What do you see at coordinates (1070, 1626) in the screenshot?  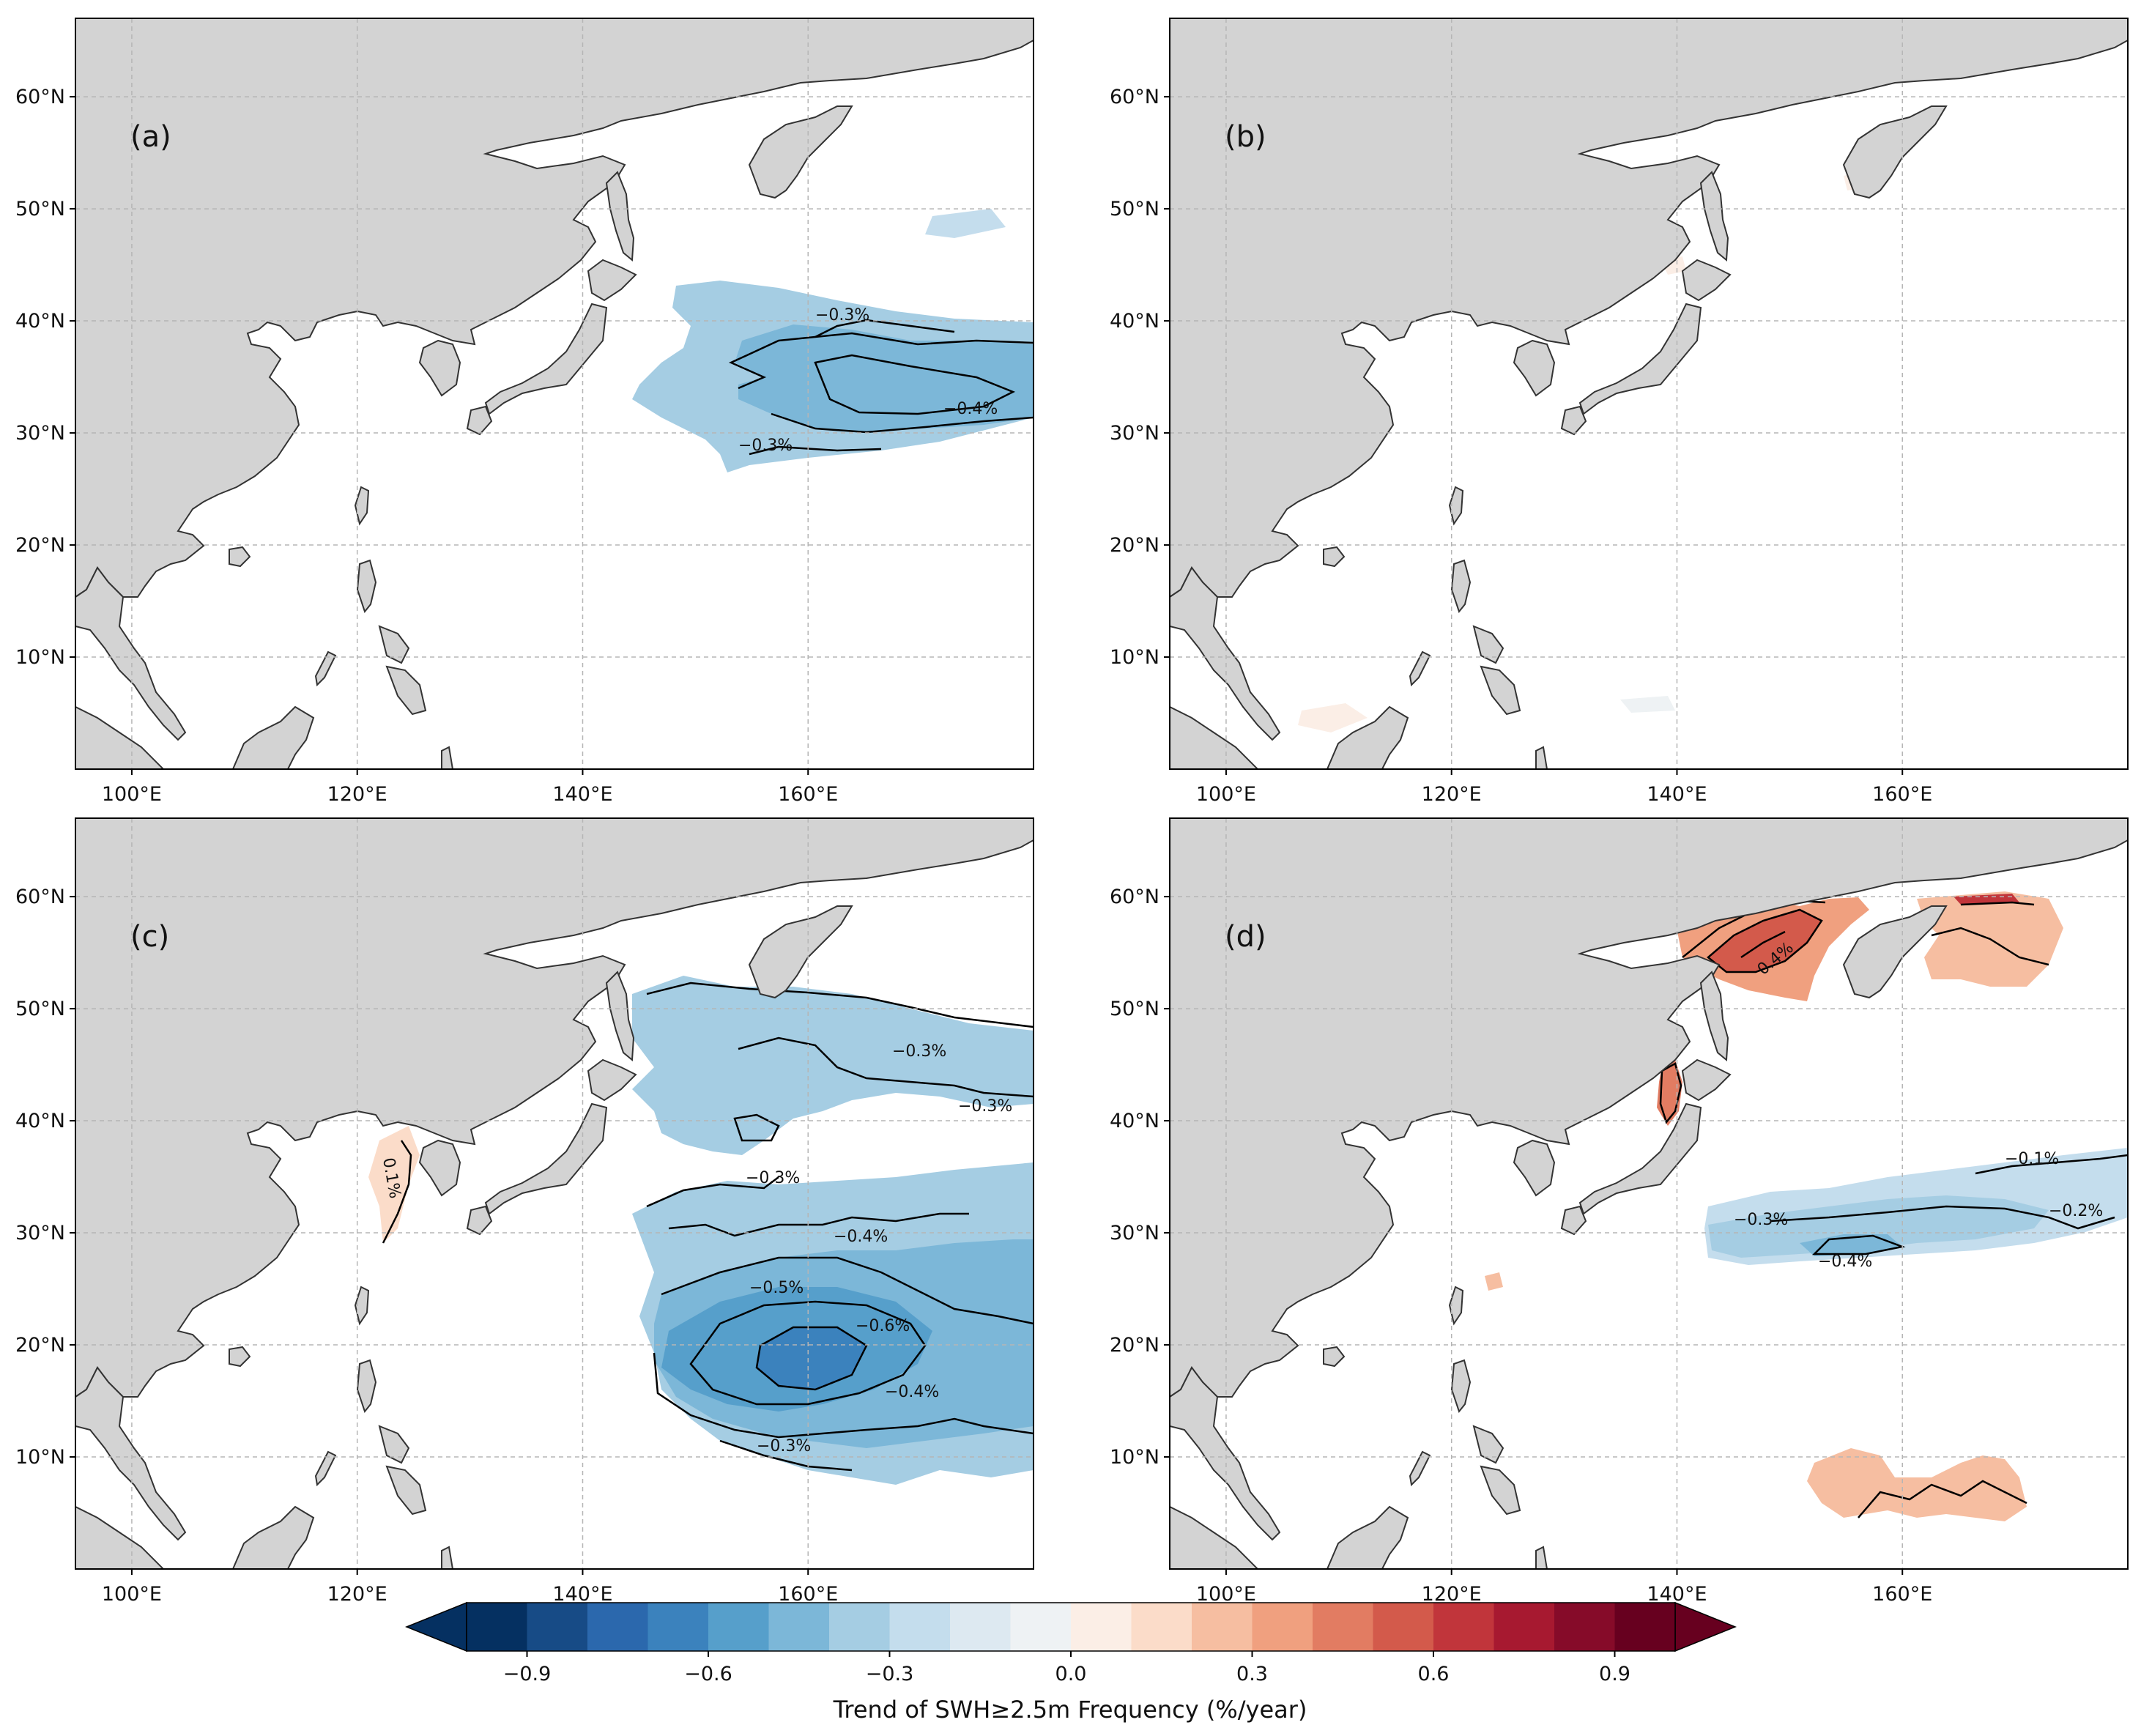 I see `colorbar-segments` at bounding box center [1070, 1626].